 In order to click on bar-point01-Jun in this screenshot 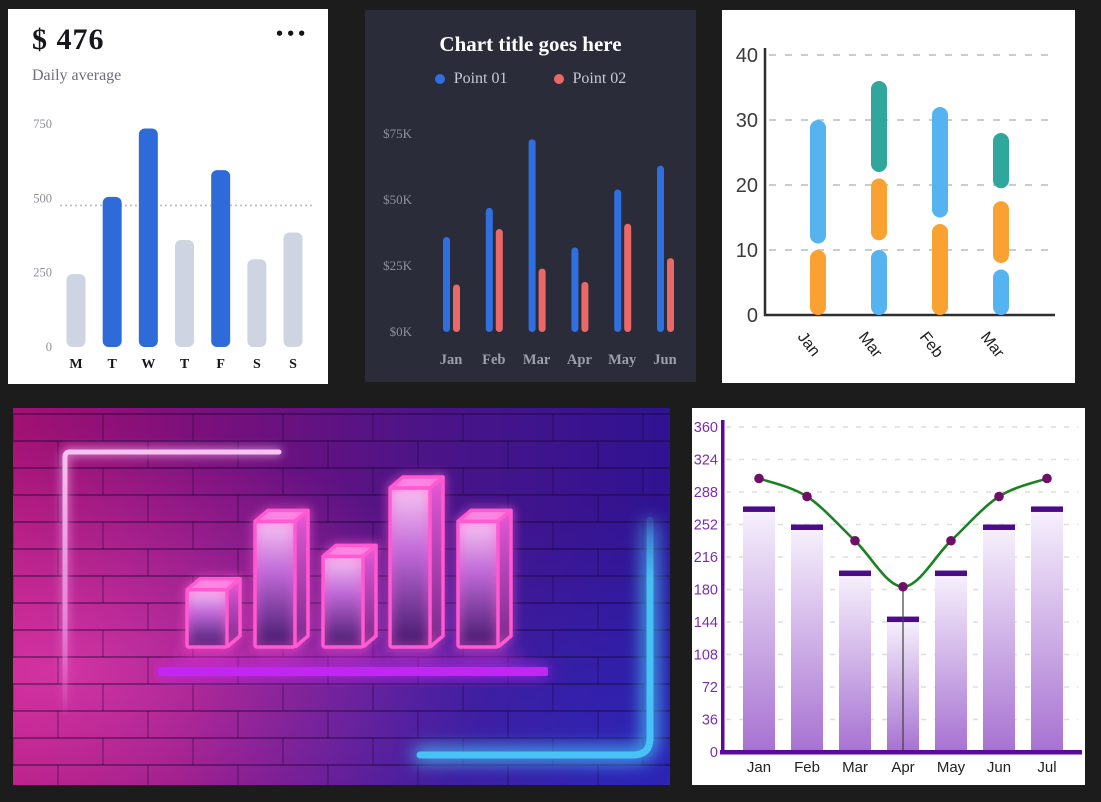, I will do `click(660, 248)`.